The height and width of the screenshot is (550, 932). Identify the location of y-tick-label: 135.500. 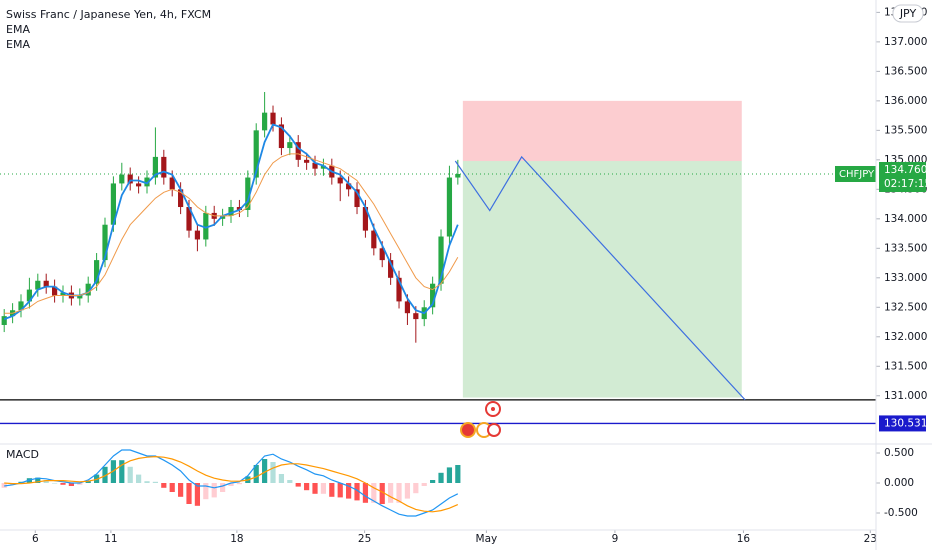
(905, 130).